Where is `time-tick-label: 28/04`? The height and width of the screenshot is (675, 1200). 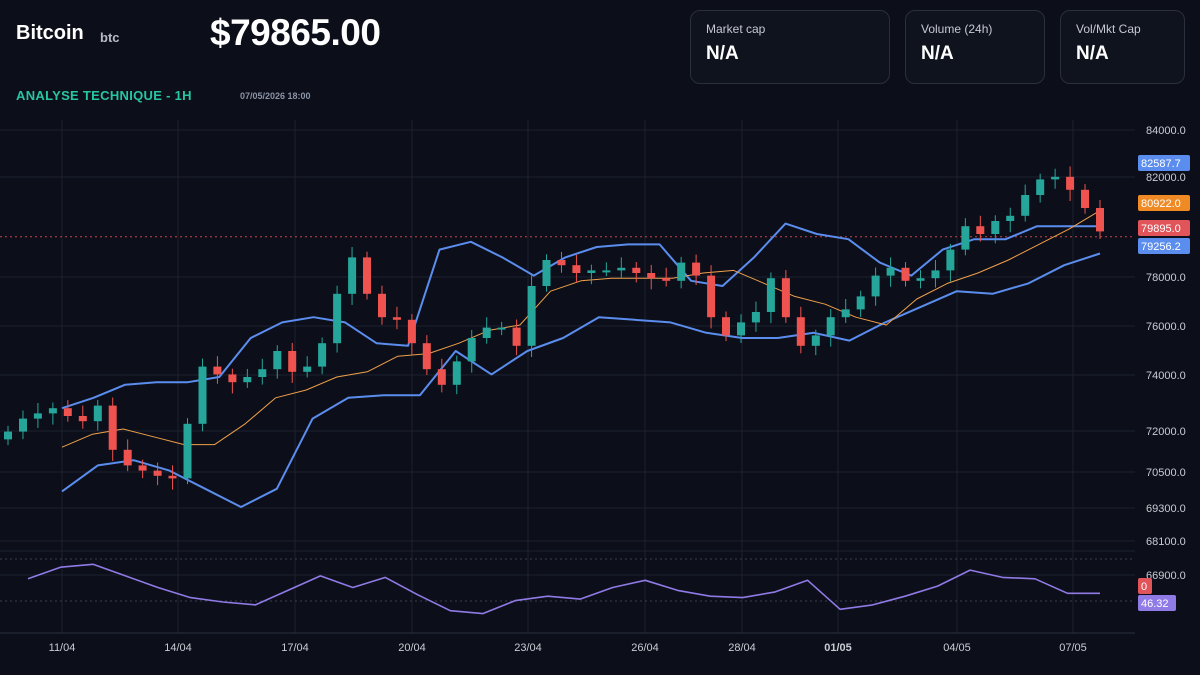 time-tick-label: 28/04 is located at coordinates (742, 648).